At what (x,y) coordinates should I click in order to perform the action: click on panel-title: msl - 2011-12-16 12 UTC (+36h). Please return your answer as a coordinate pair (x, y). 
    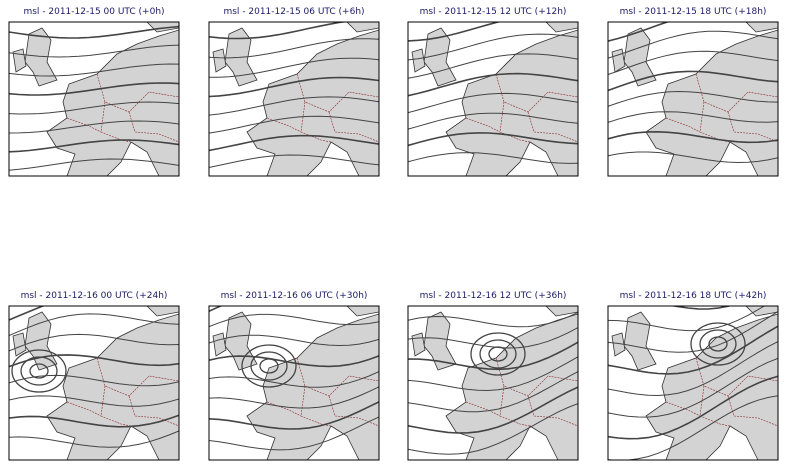
    Looking at the image, I should click on (493, 296).